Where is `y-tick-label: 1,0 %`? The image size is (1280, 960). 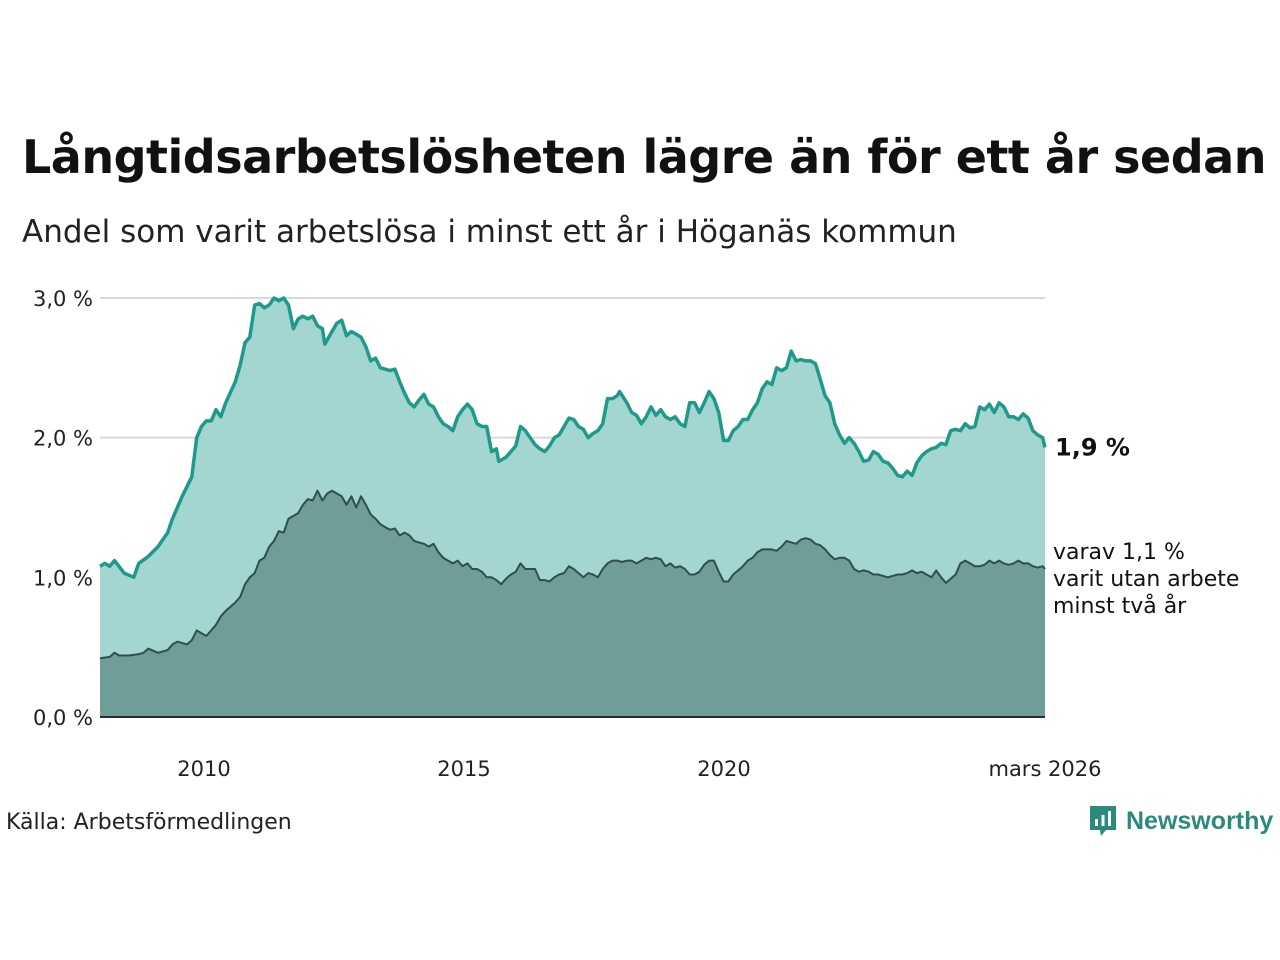 y-tick-label: 1,0 % is located at coordinates (63, 578).